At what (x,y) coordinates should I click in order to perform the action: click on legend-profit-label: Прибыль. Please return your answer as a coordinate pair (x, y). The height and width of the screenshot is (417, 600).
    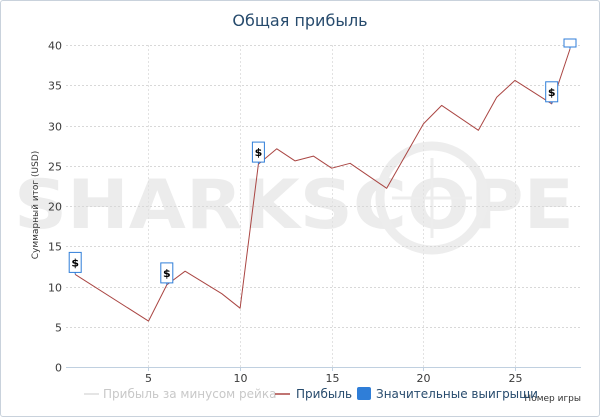
    Looking at the image, I should click on (324, 394).